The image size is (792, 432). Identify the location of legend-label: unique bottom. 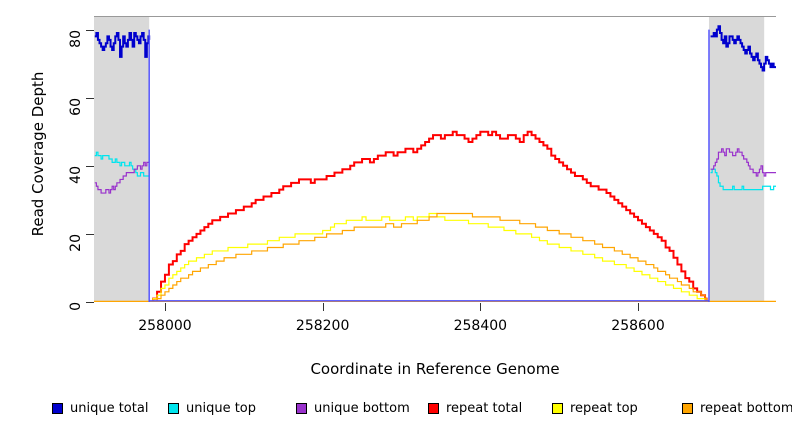
(362, 408).